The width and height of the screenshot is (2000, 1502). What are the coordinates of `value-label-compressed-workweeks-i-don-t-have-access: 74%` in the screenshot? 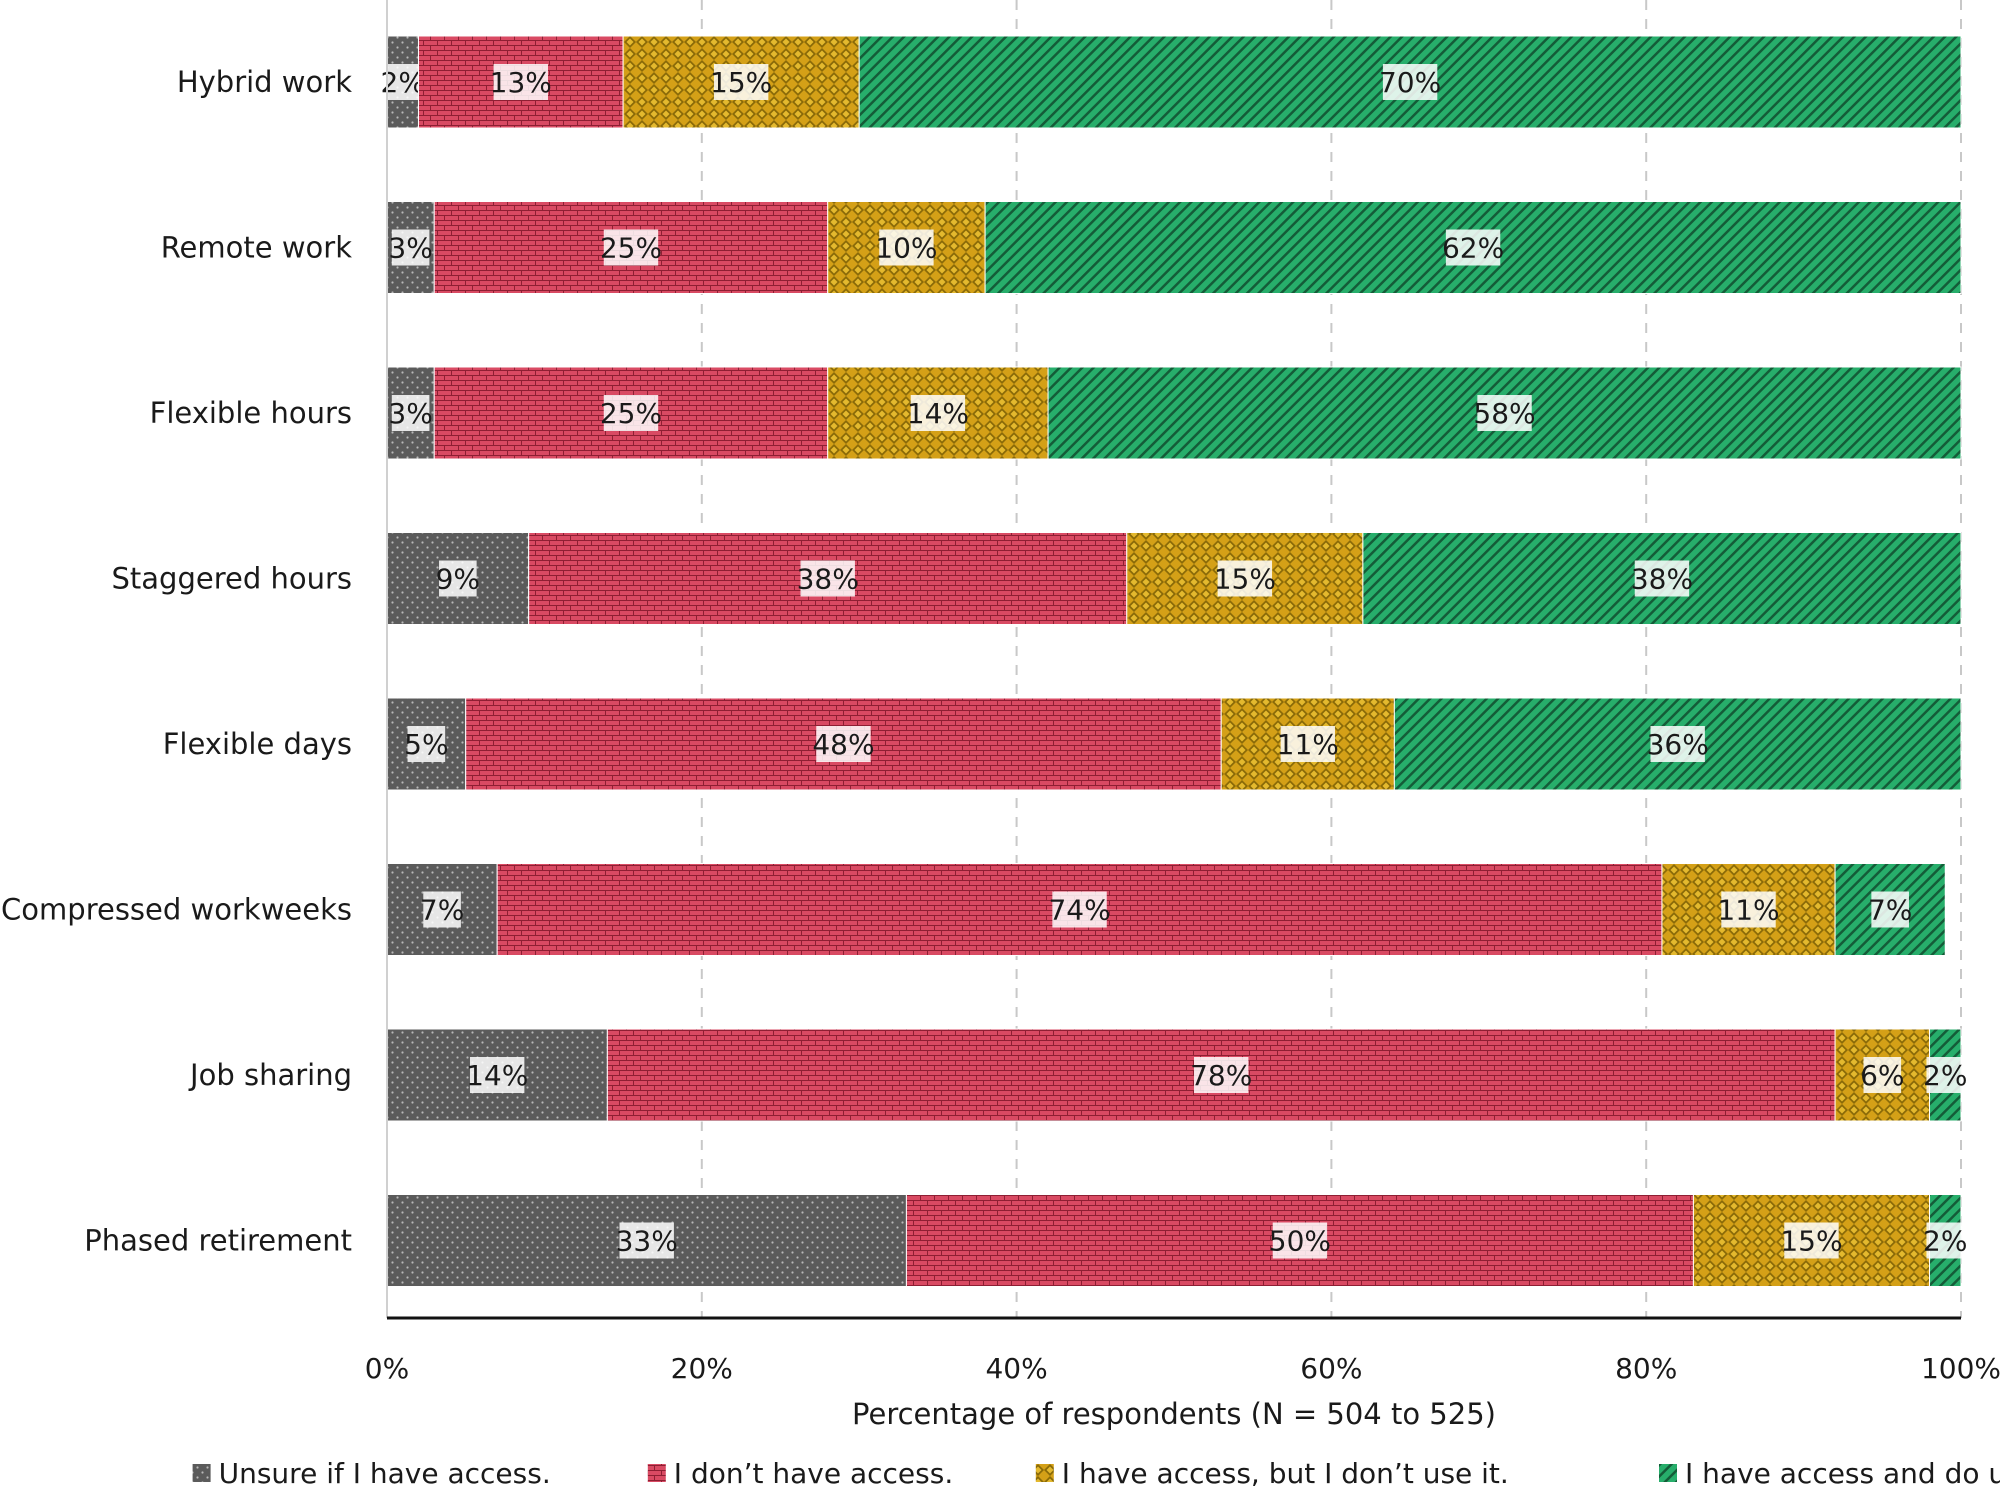 It's located at (1079, 910).